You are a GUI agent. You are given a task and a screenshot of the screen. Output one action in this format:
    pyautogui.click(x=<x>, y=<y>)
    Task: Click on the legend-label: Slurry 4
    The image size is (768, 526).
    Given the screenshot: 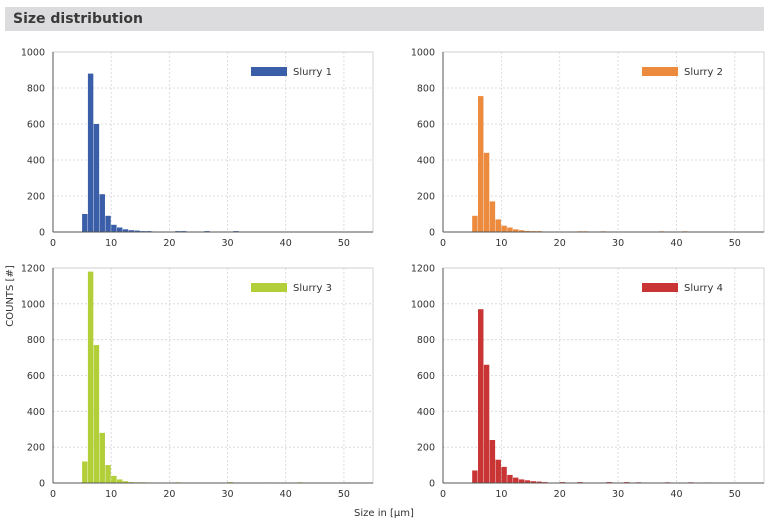 What is the action you would take?
    pyautogui.click(x=703, y=288)
    